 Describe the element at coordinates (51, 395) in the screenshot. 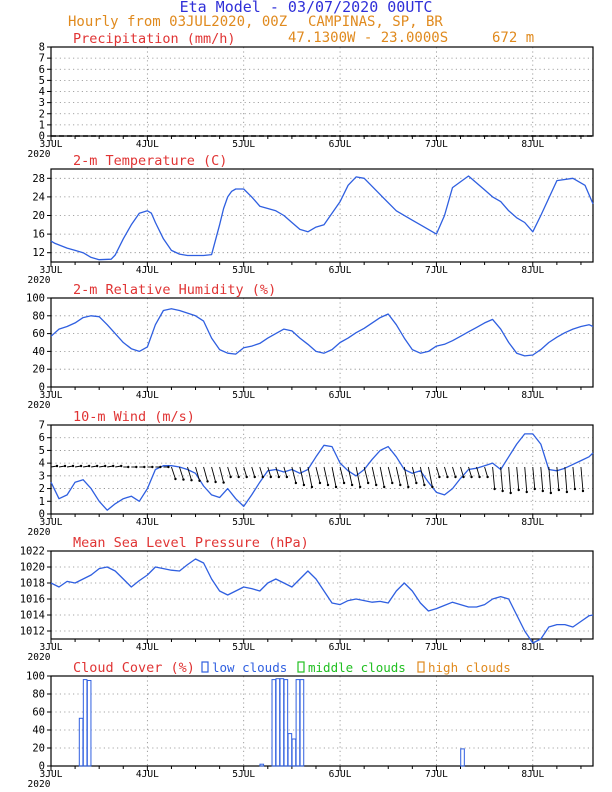

I see `rh-xtick-label: 3JUL` at that location.